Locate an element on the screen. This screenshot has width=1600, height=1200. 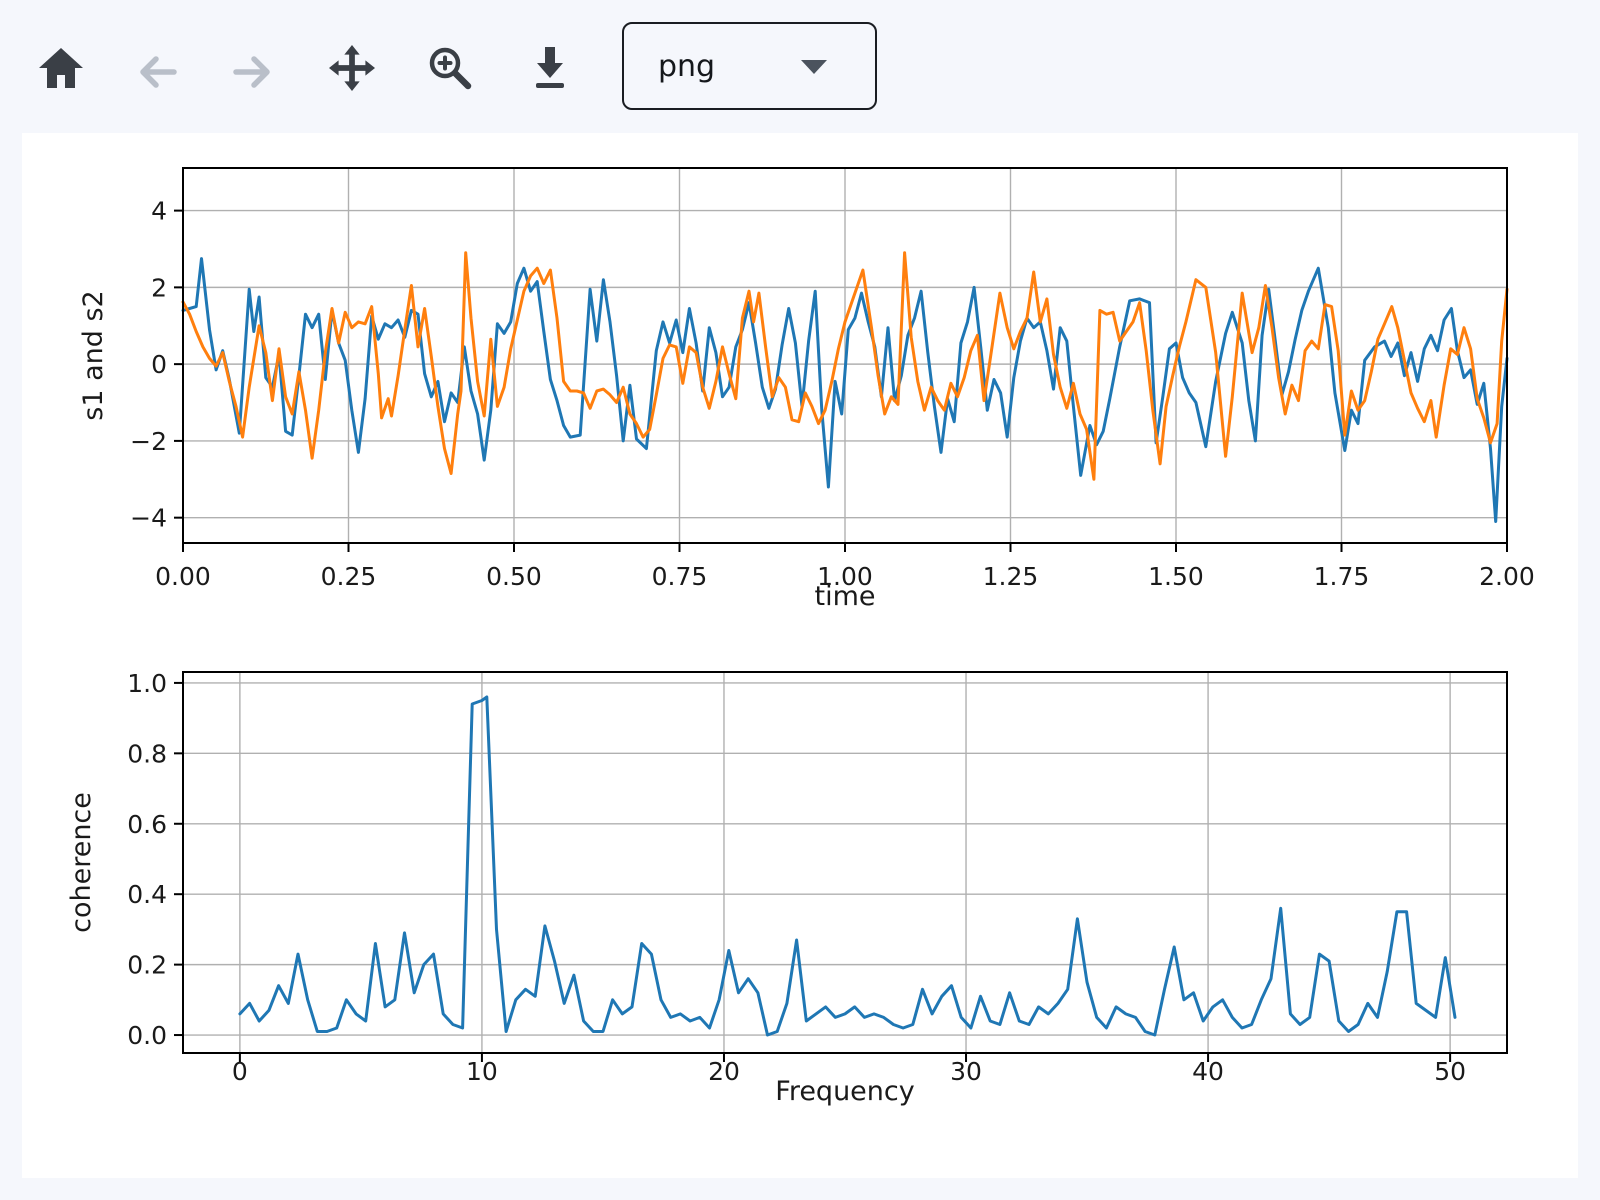
back-button is located at coordinates (156, 72).